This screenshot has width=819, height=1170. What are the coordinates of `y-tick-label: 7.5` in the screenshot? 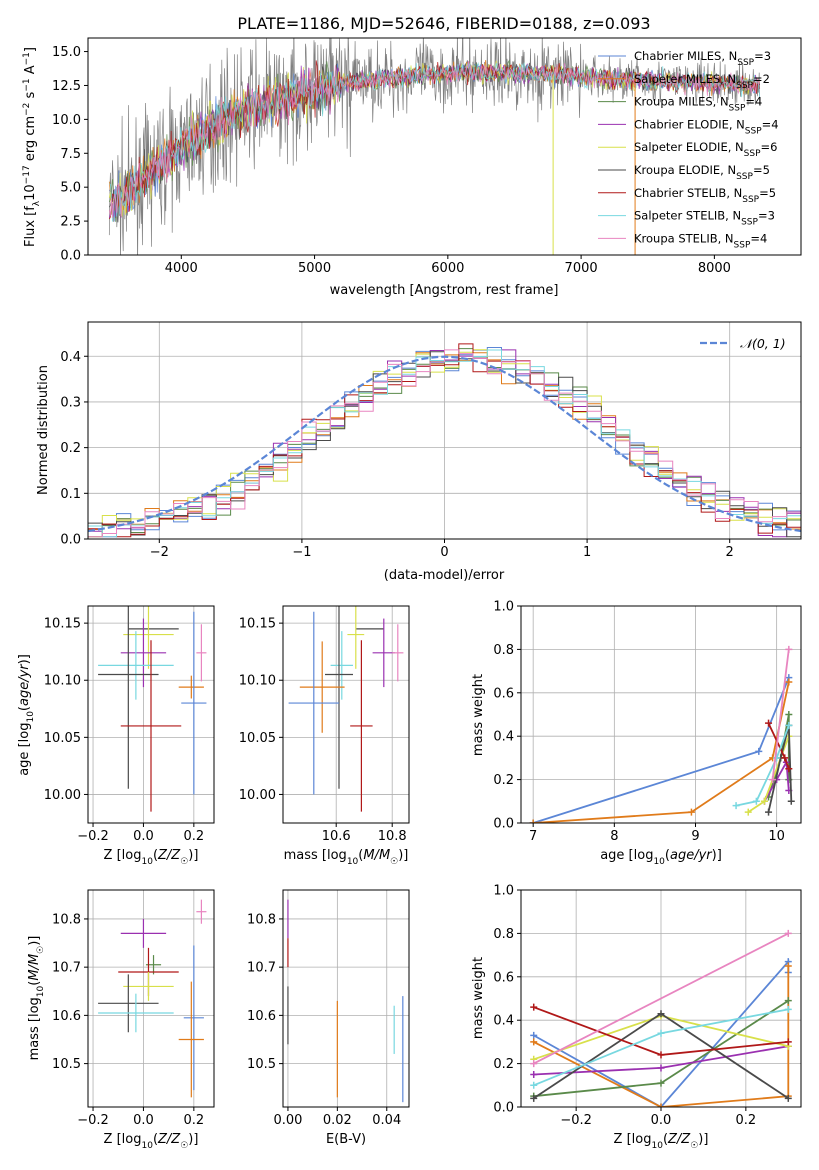 It's located at (70, 154).